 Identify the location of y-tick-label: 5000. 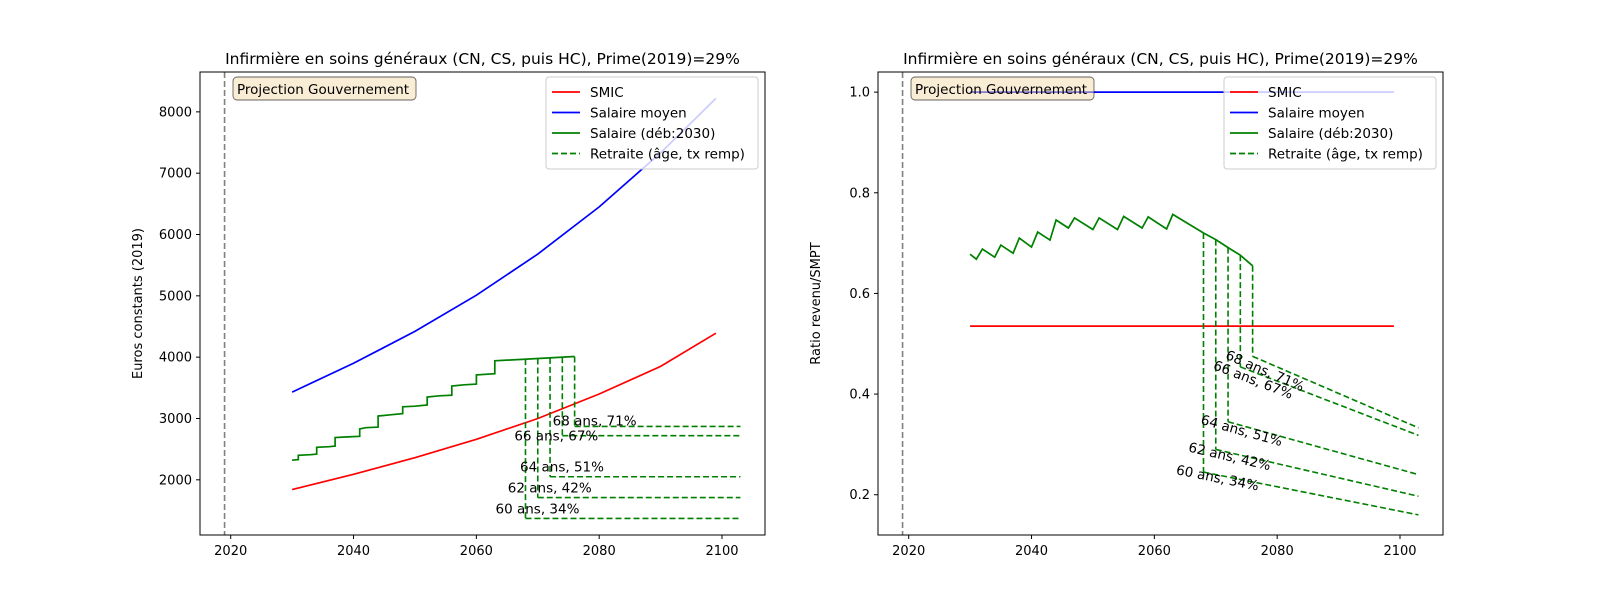
(175, 296).